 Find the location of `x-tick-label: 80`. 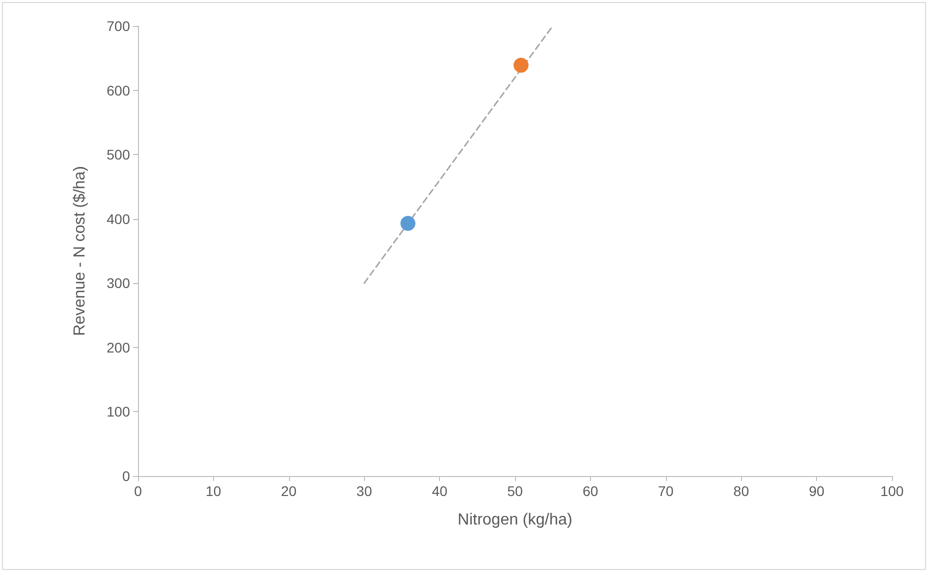

x-tick-label: 80 is located at coordinates (741, 491).